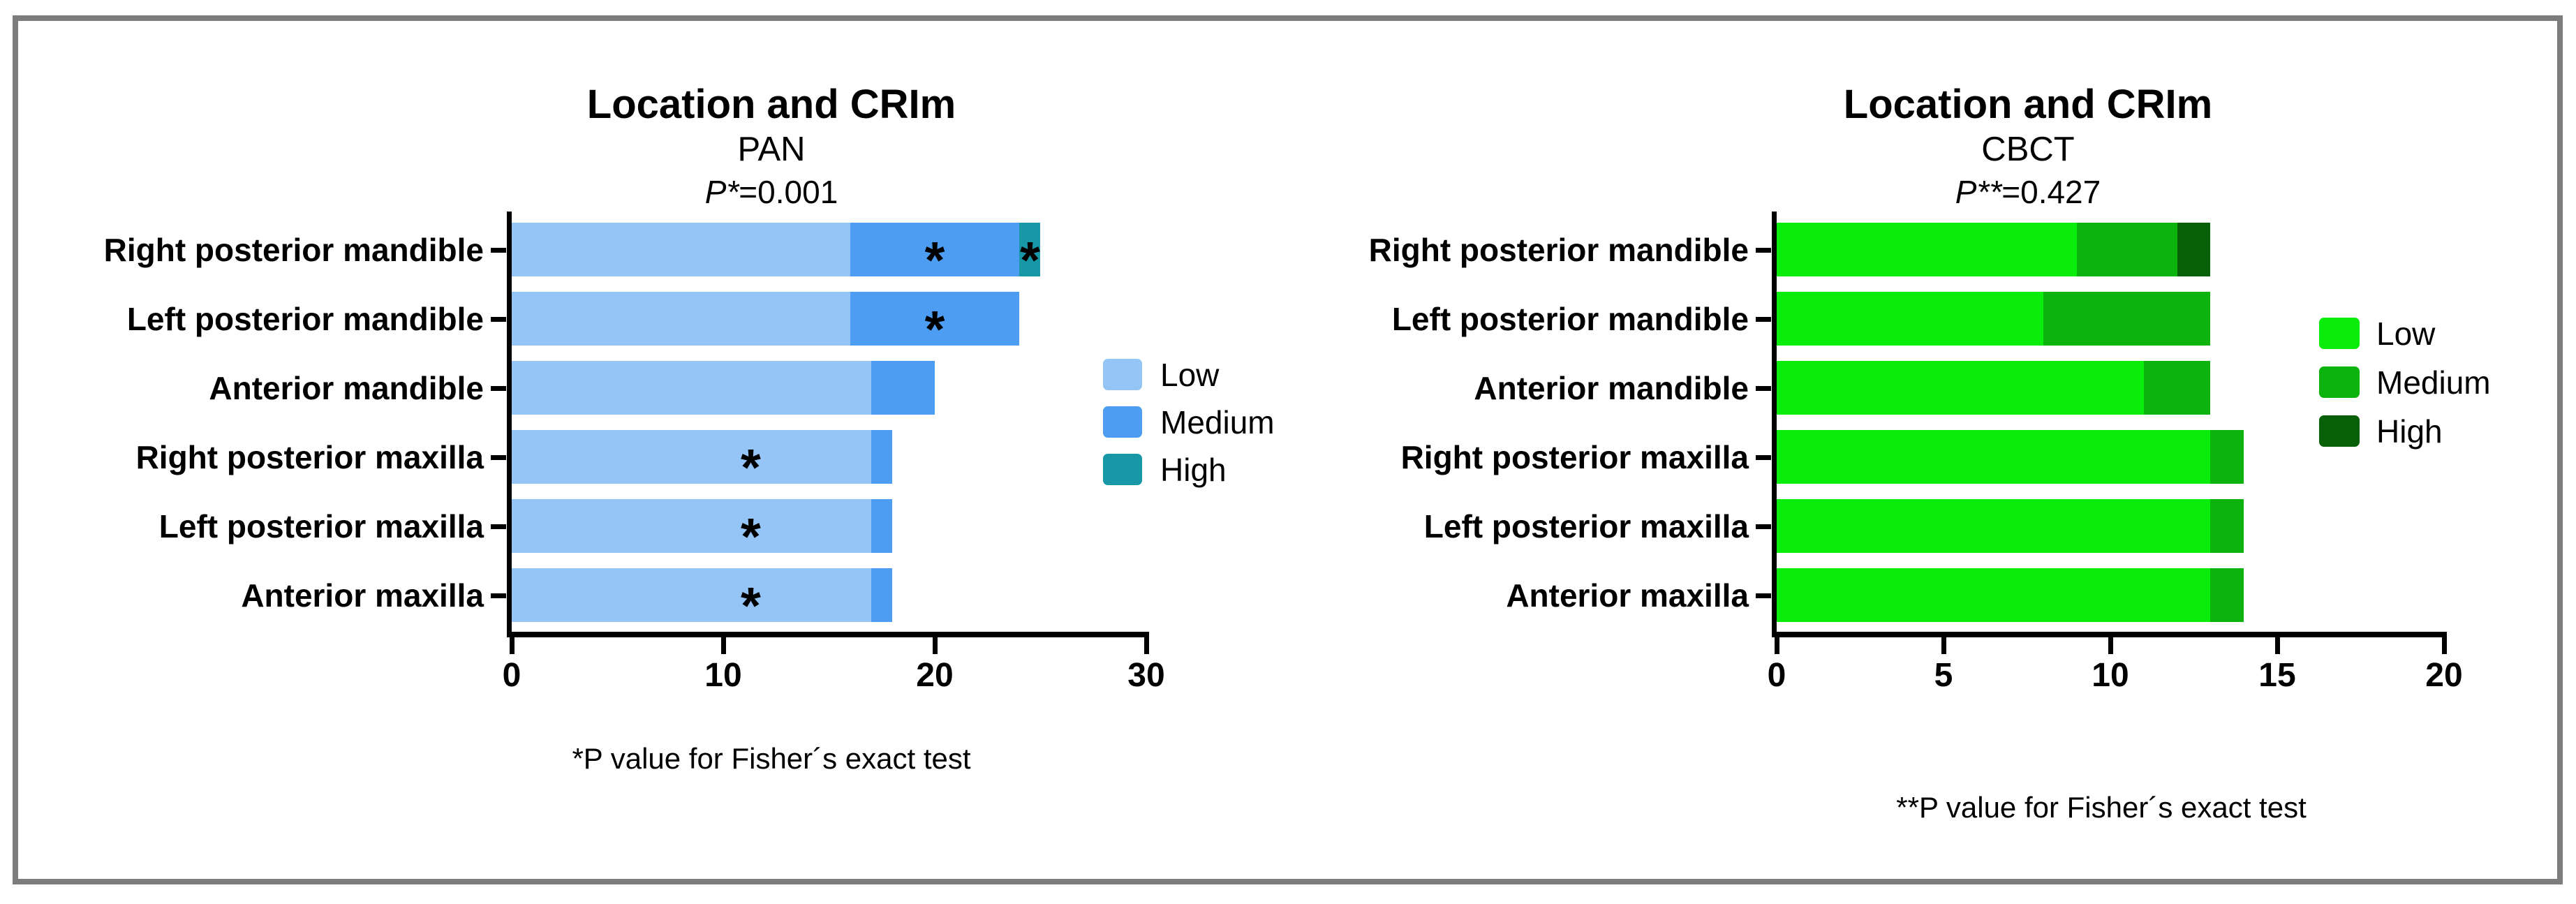 The image size is (2576, 904). Describe the element at coordinates (1978, 192) in the screenshot. I see `p-value-symbol: P**` at that location.